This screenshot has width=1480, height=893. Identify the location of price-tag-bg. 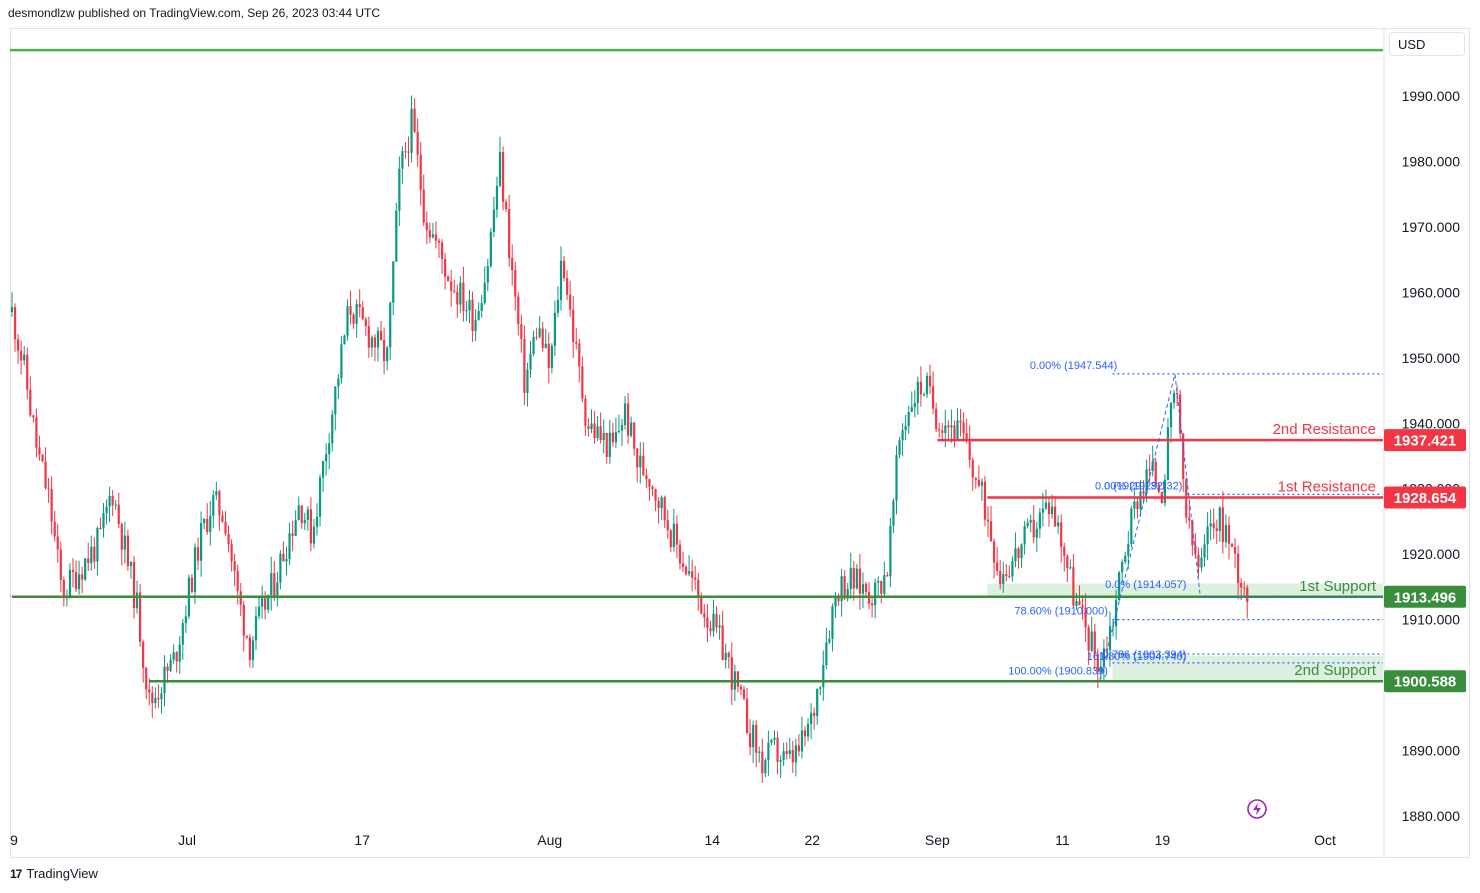
(1425, 681).